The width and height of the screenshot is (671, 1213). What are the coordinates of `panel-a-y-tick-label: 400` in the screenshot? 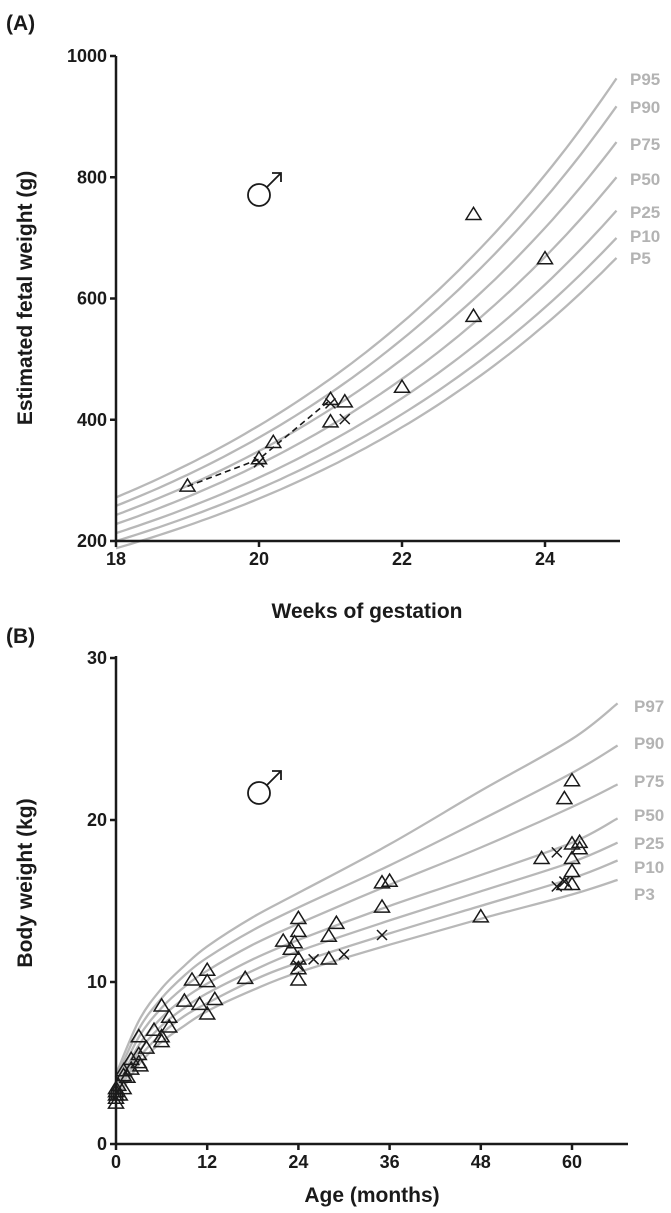 It's located at (92, 420).